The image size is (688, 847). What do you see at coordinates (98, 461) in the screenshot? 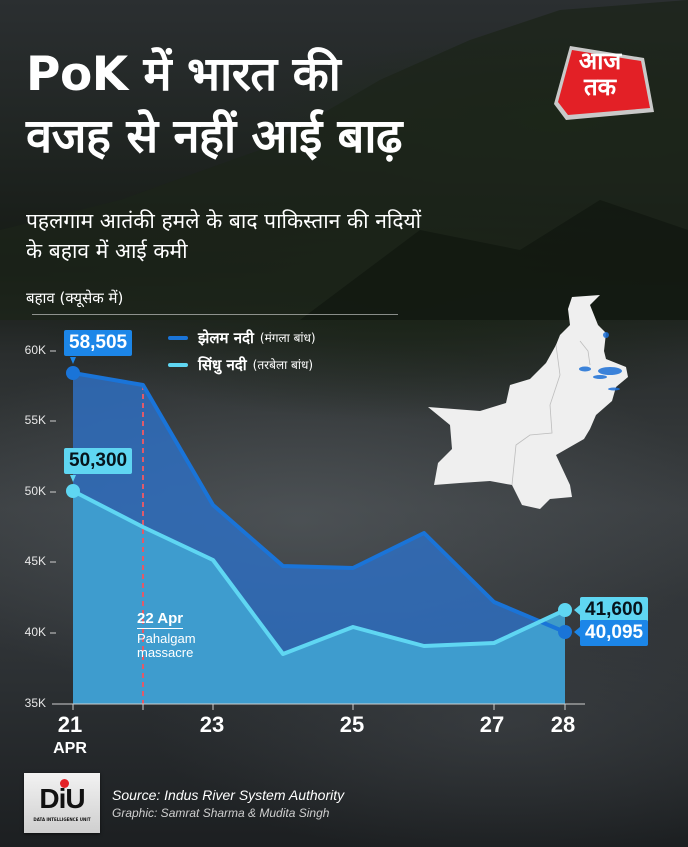
I see `indus-start-callout: 50,300` at bounding box center [98, 461].